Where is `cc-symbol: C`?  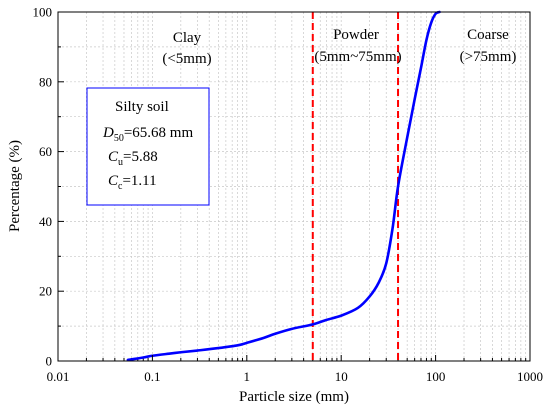
cc-symbol: C is located at coordinates (113, 181).